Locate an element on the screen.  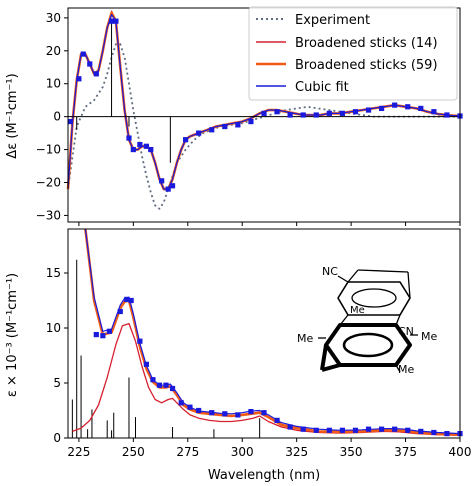
molecule-structure: NC Me CN Me Me Me is located at coordinates (367, 320).